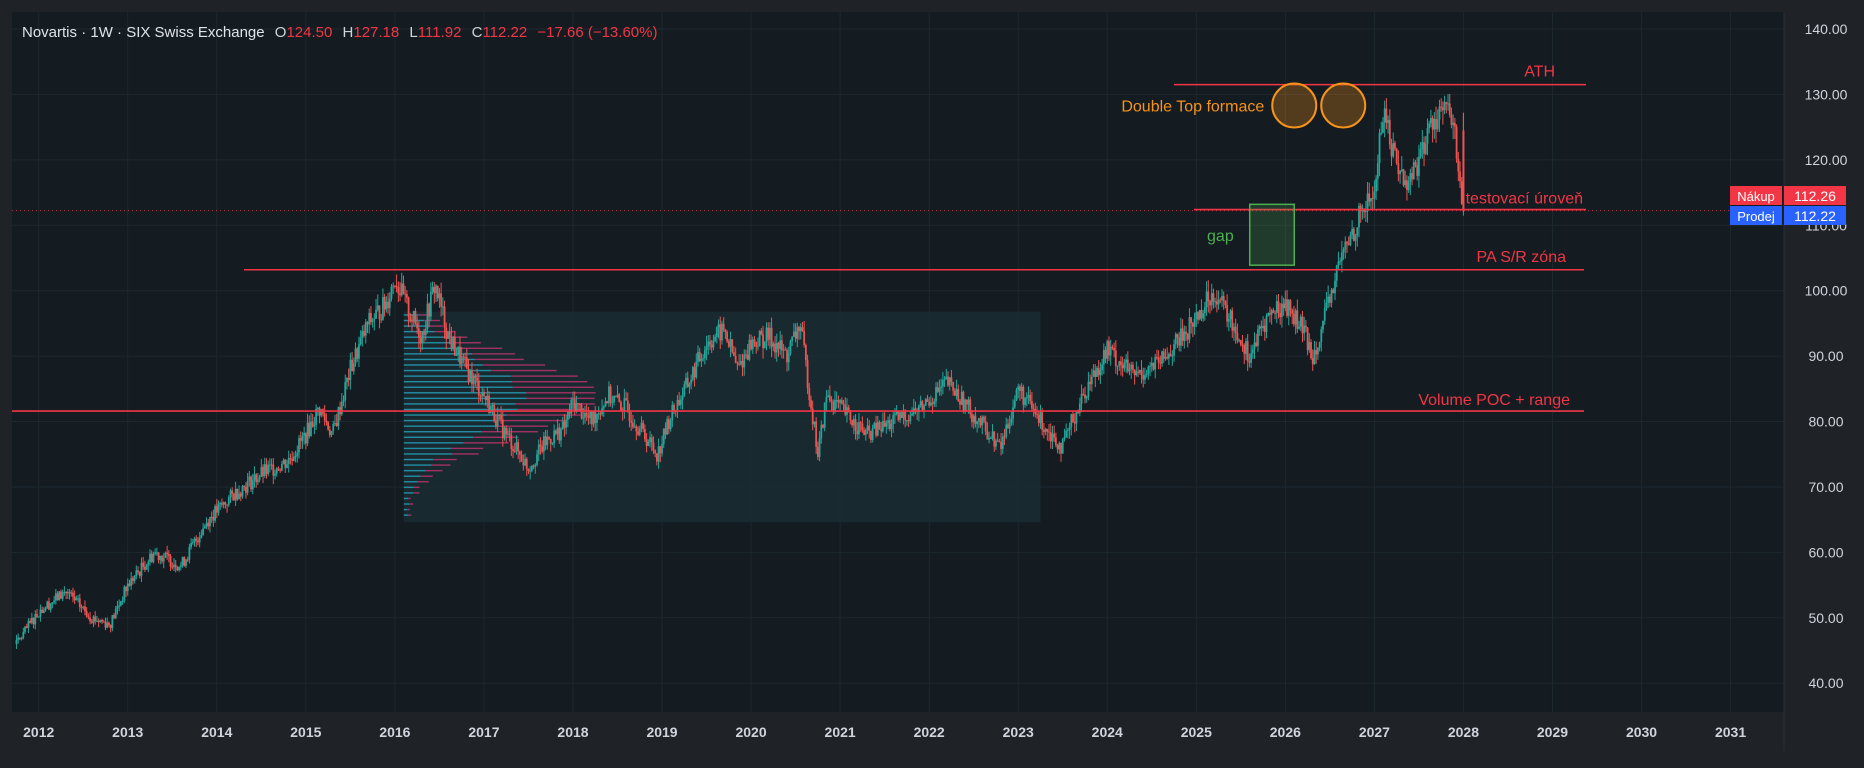 The height and width of the screenshot is (768, 1864). I want to click on gap-box, so click(1272, 234).